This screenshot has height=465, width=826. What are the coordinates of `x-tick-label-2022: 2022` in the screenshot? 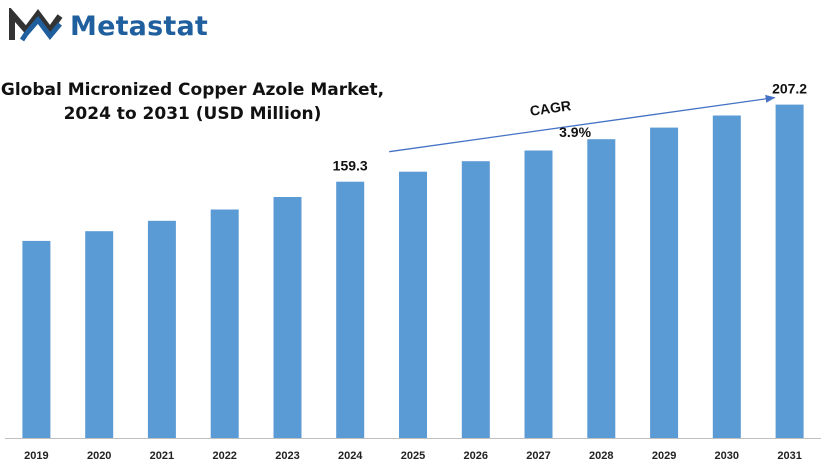 It's located at (224, 456).